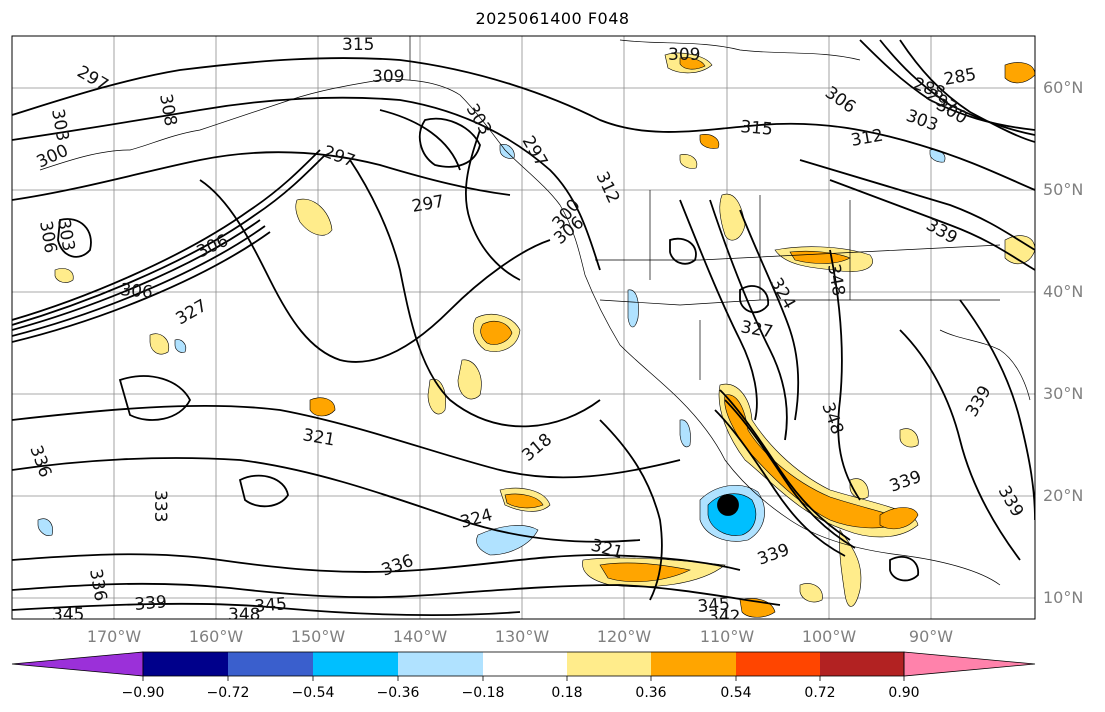 This screenshot has width=1105, height=712. What do you see at coordinates (137, 291) in the screenshot?
I see `contour-label: 306` at bounding box center [137, 291].